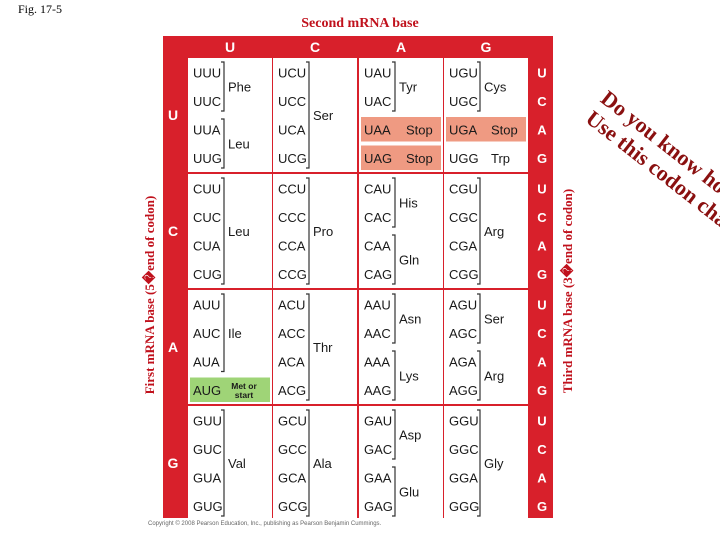 The image size is (720, 540). I want to click on codon-uuc: UUC, so click(207, 101).